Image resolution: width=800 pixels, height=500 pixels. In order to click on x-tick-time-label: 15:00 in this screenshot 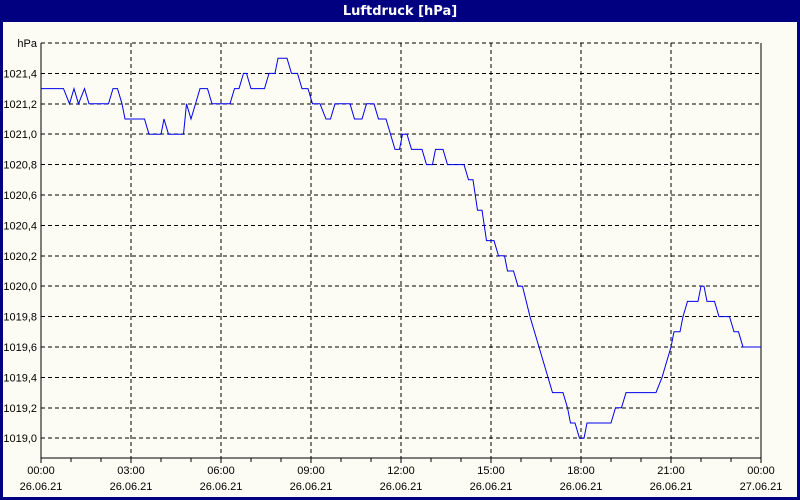, I will do `click(491, 471)`.